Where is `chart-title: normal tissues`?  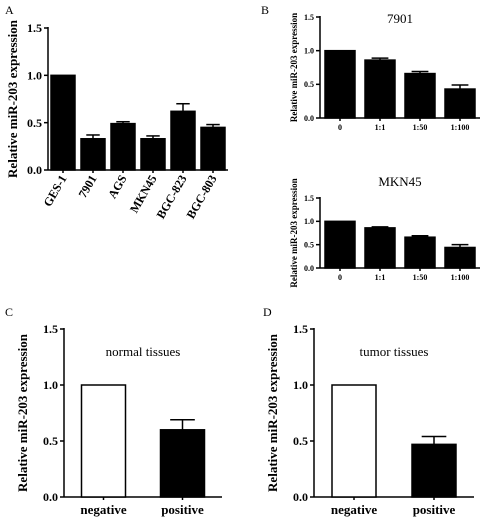
chart-title: normal tissues is located at coordinates (143, 351).